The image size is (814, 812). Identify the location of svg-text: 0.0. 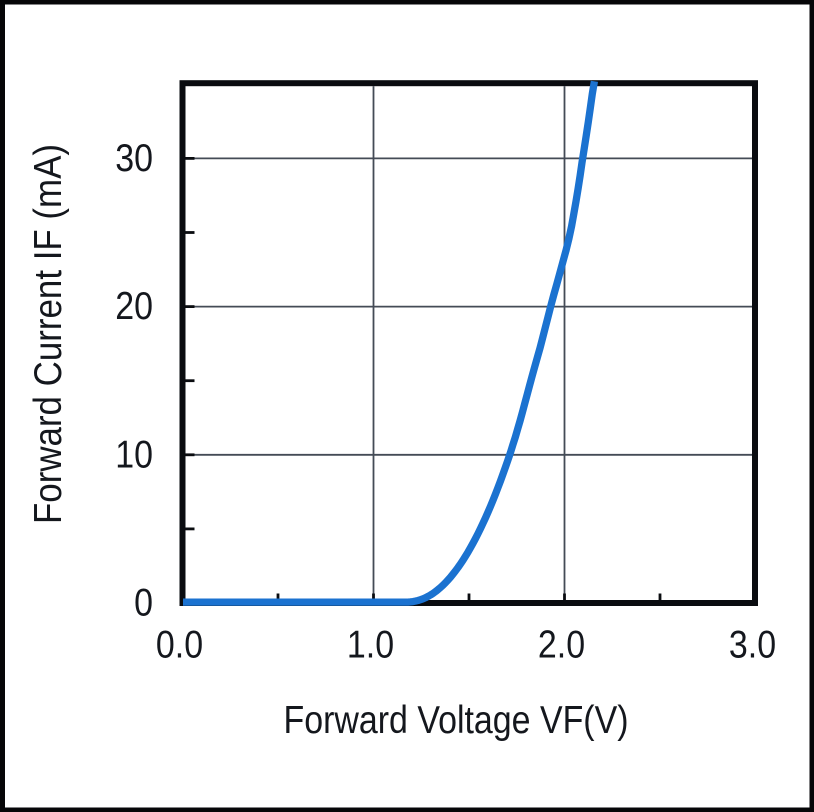
(179, 644).